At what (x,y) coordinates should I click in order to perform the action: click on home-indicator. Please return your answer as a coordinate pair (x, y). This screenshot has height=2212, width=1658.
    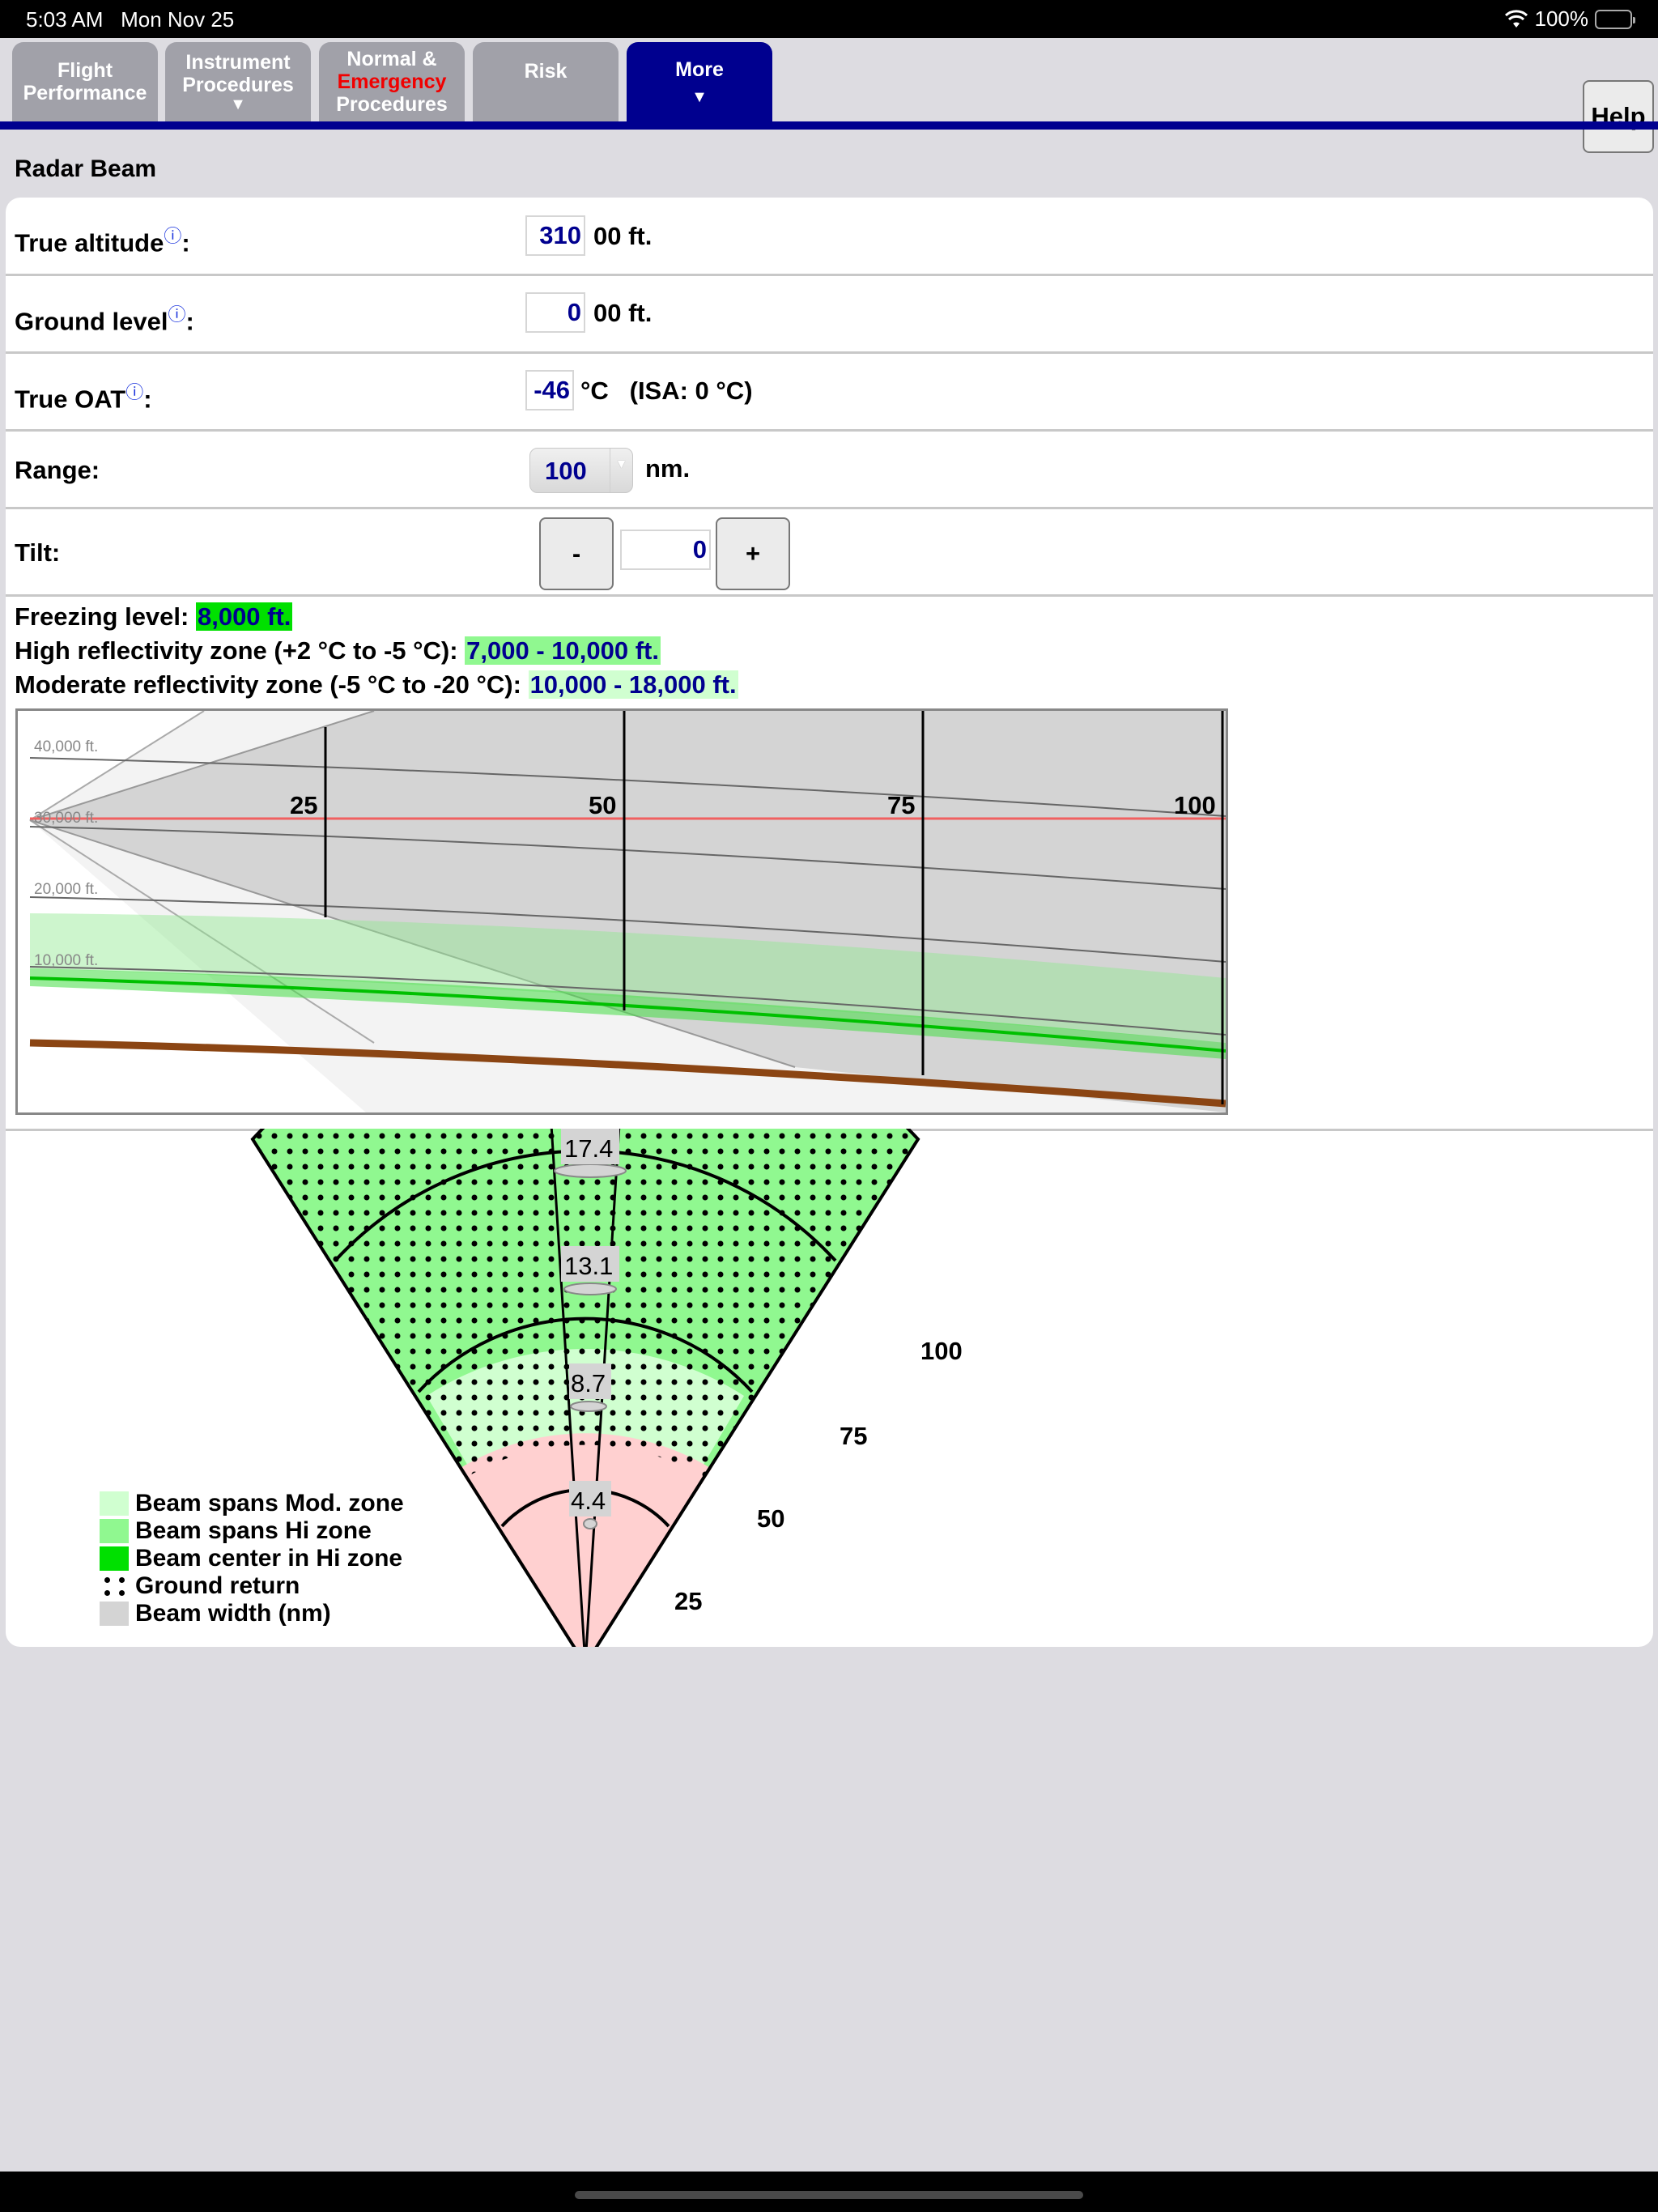
    Looking at the image, I should click on (829, 2195).